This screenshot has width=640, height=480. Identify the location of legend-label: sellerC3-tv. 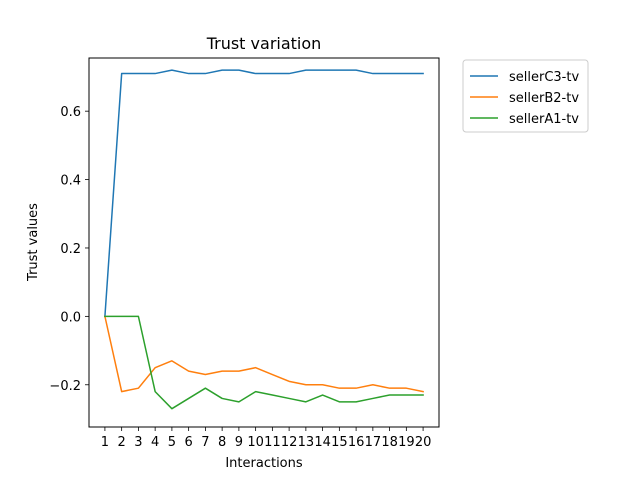
(544, 77).